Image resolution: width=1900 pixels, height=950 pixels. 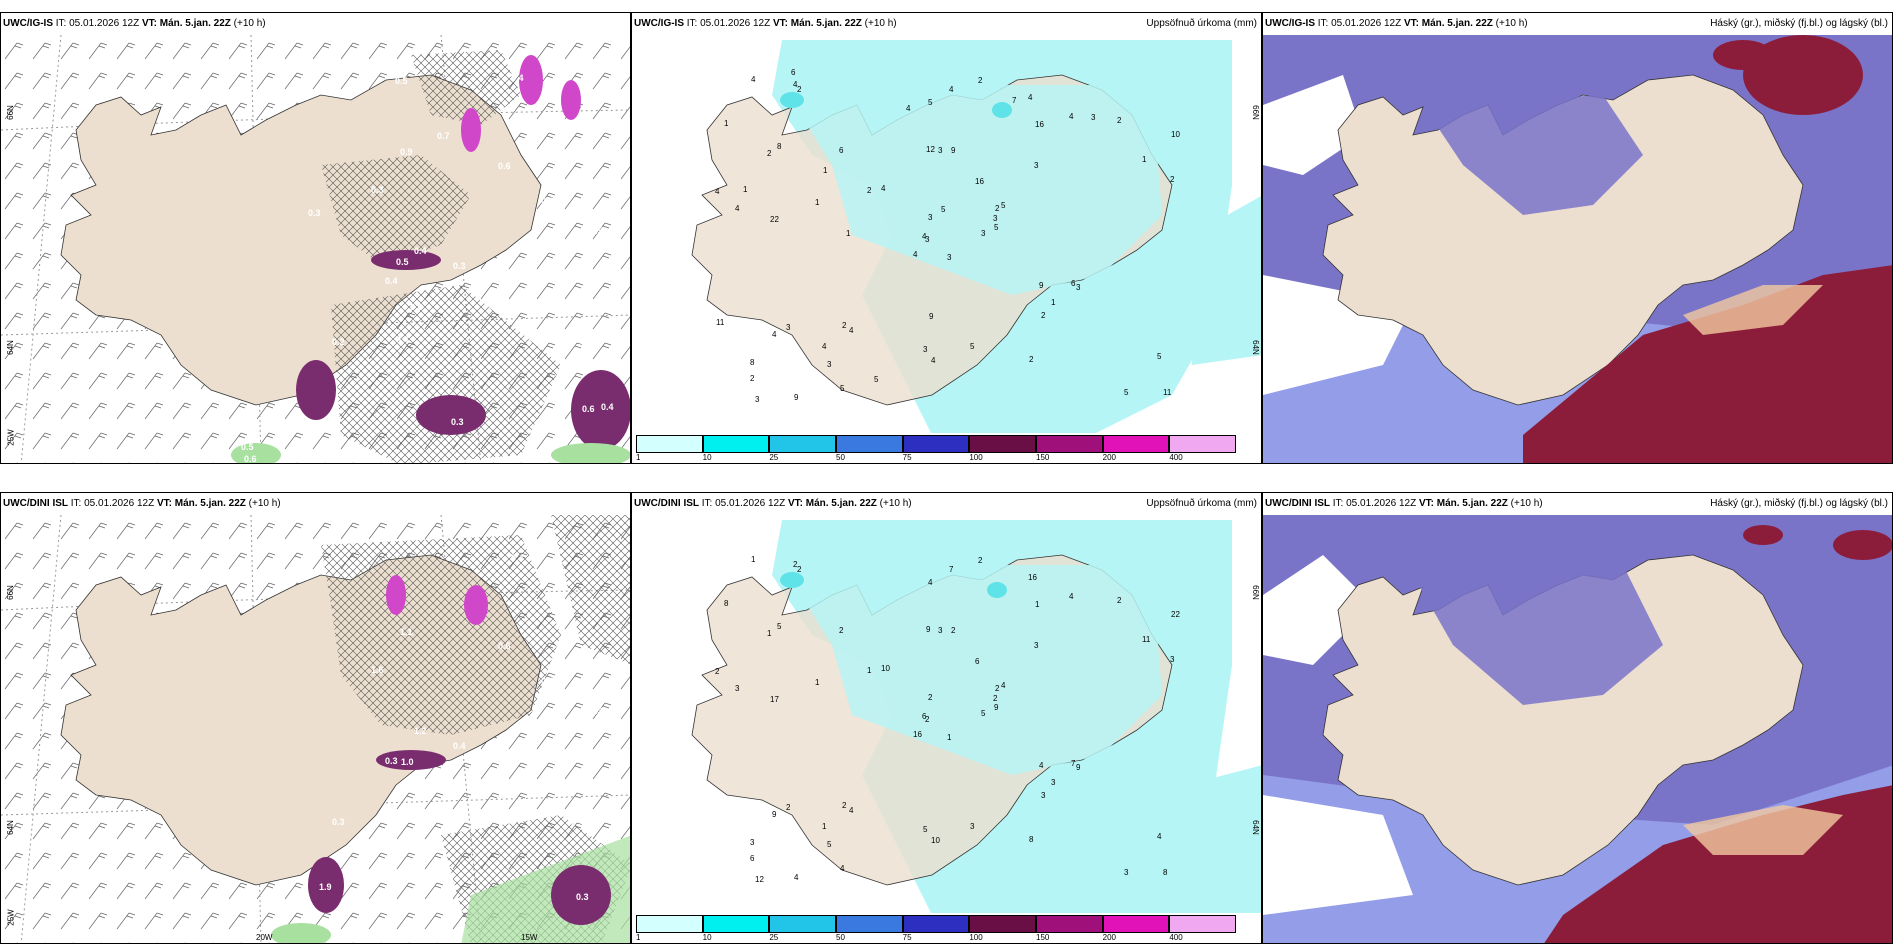 What do you see at coordinates (596, 711) in the screenshot?
I see `wind-precip-value: 1.3` at bounding box center [596, 711].